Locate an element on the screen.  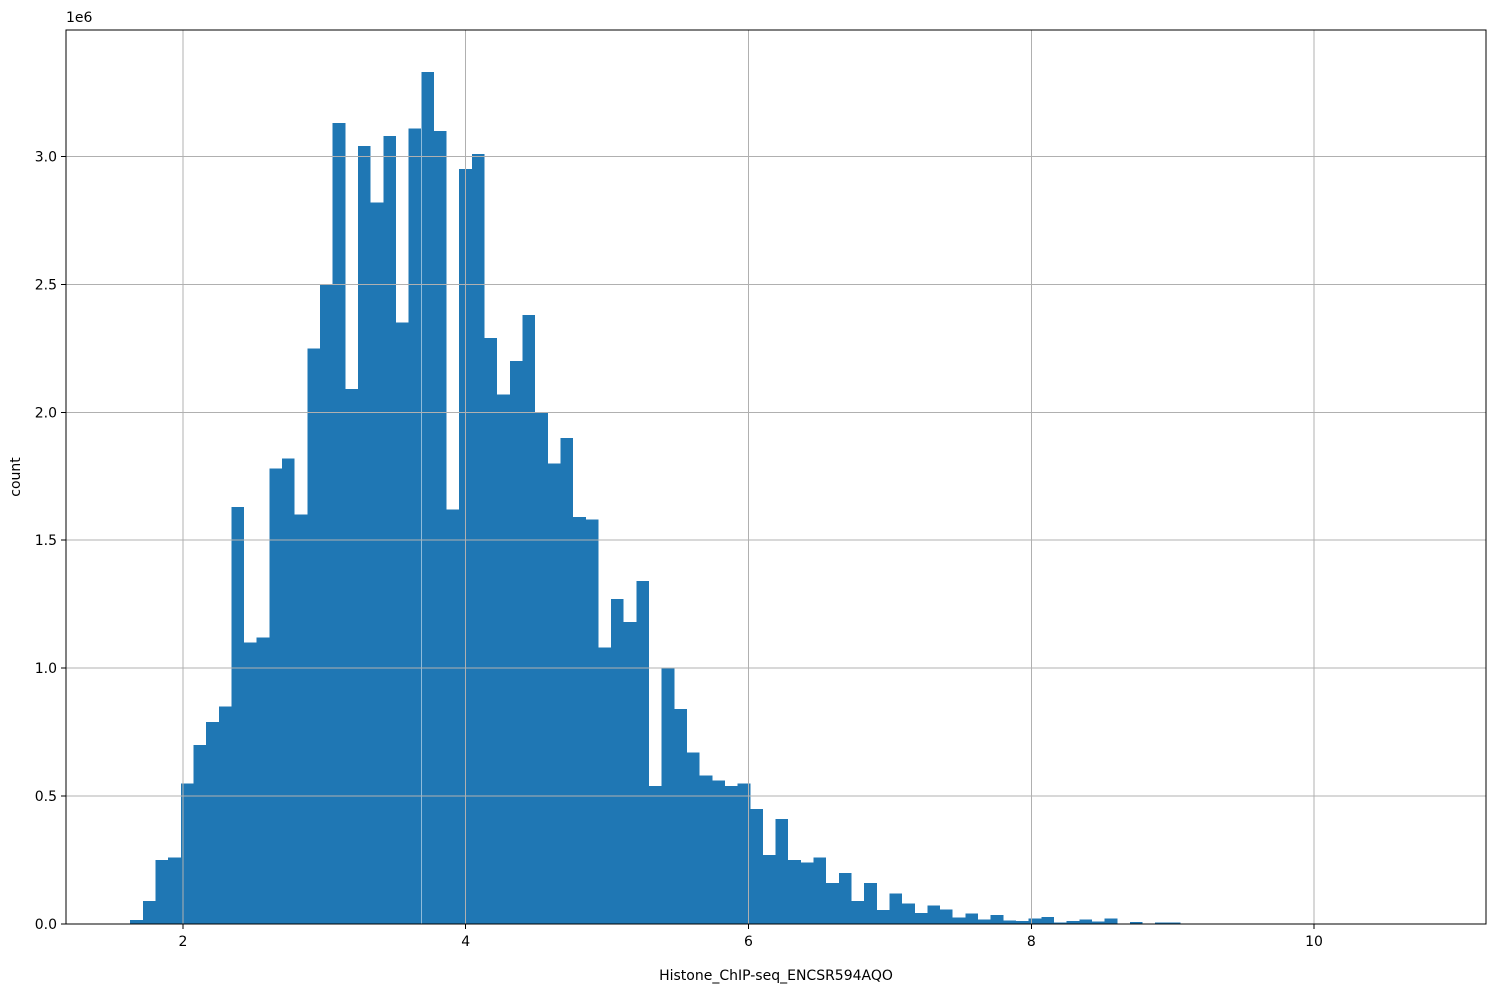
y-tick-label: 2.0 is located at coordinates (46, 413).